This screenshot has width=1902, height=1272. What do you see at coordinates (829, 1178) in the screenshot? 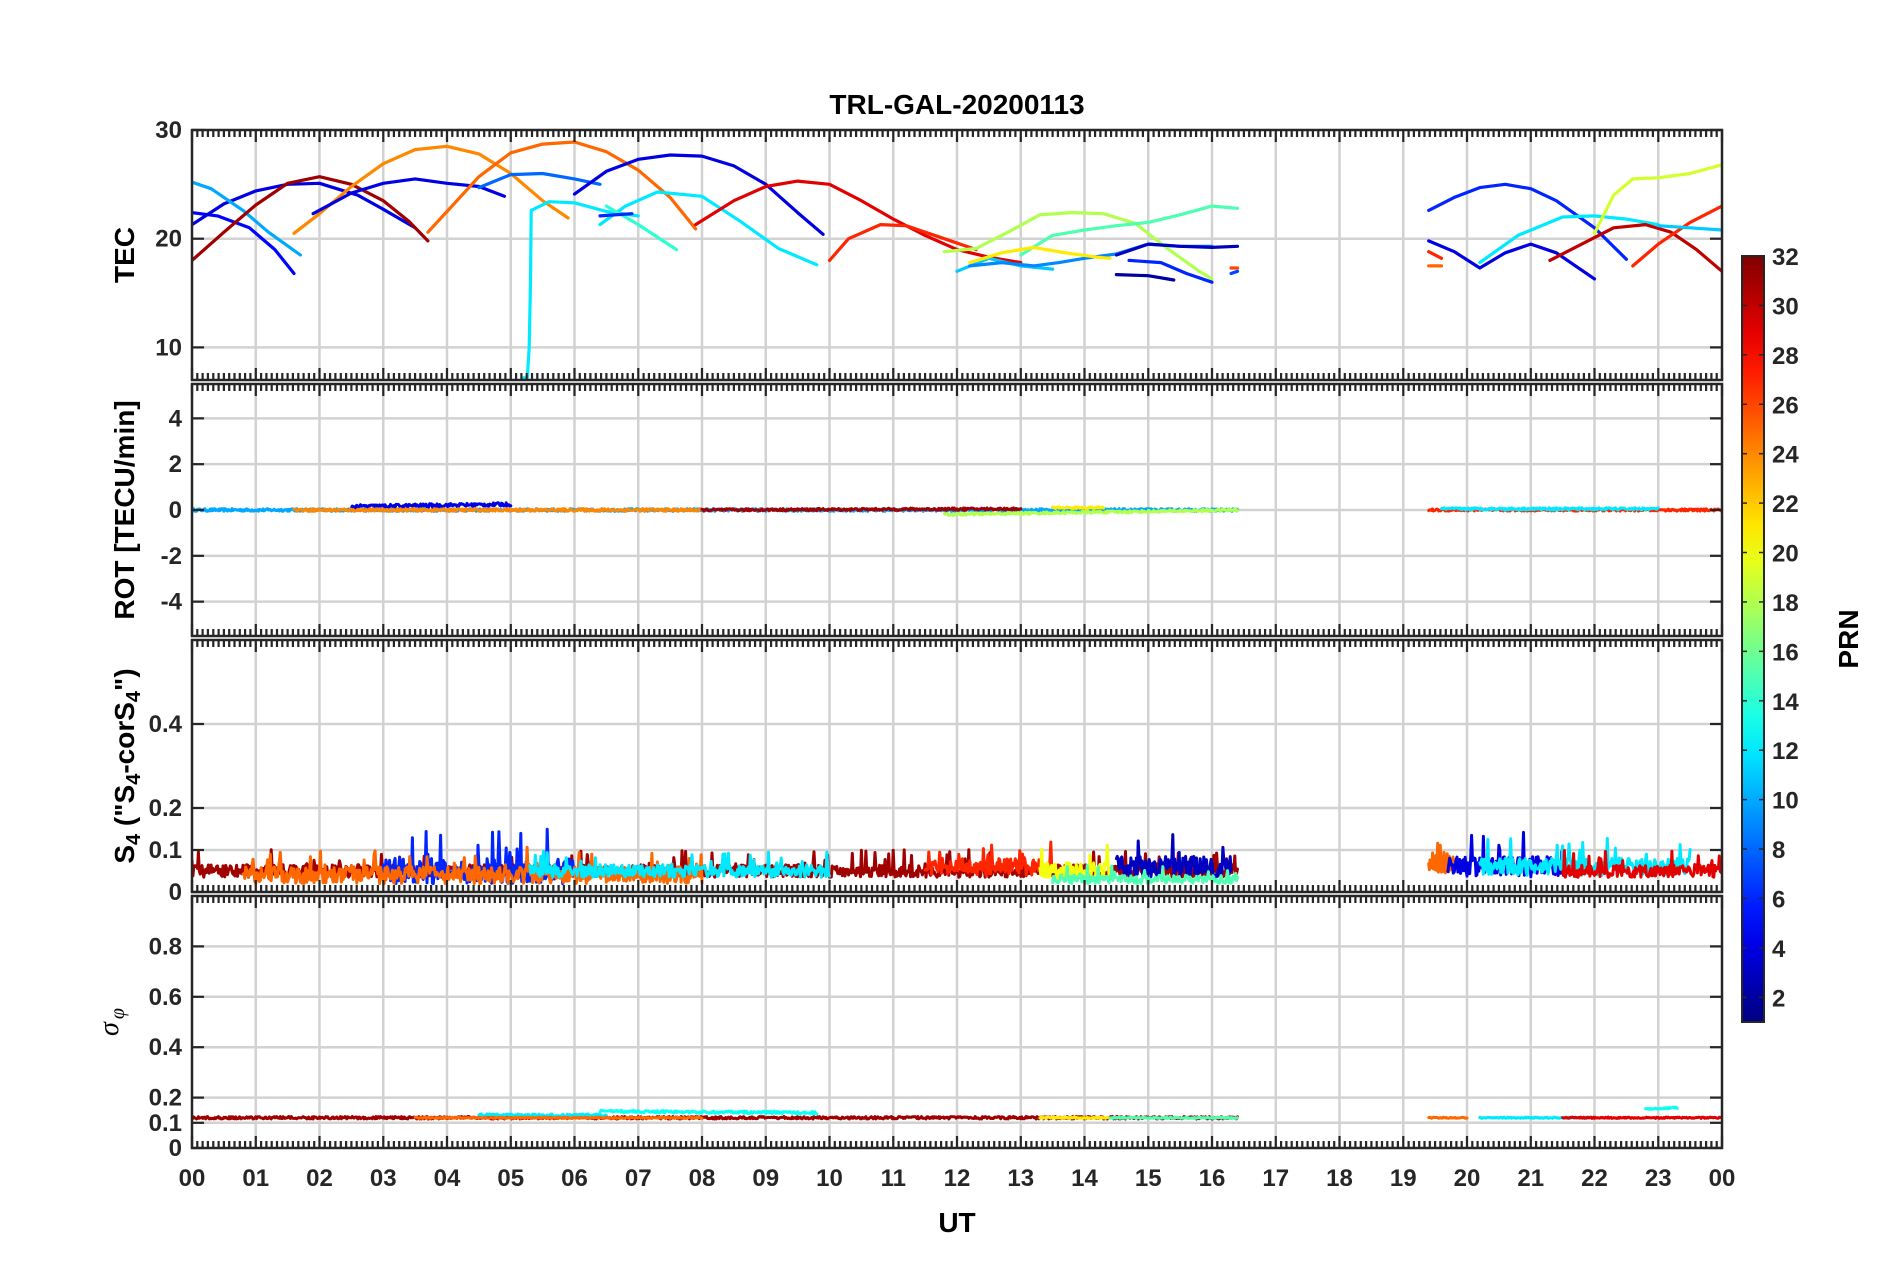
I see `x-tick-label: 10` at bounding box center [829, 1178].